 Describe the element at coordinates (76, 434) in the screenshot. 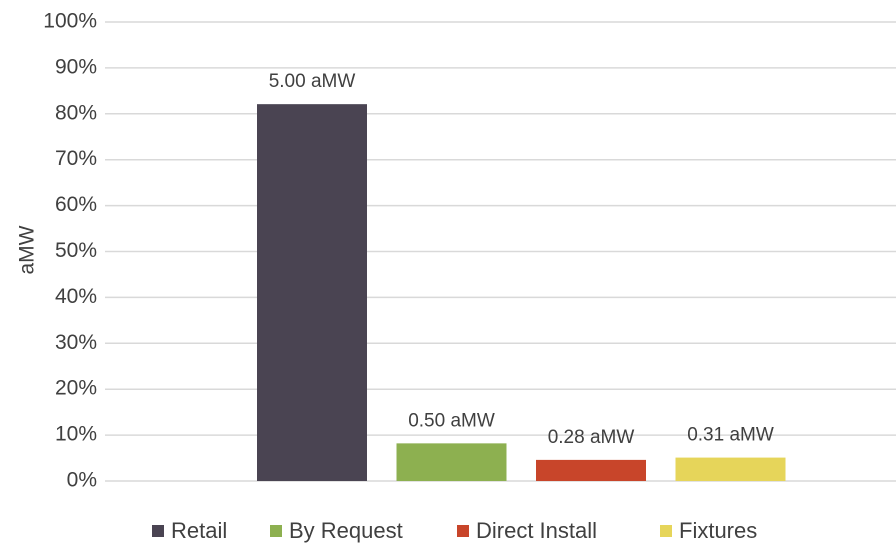

I see `y-tick-label: 10%` at that location.